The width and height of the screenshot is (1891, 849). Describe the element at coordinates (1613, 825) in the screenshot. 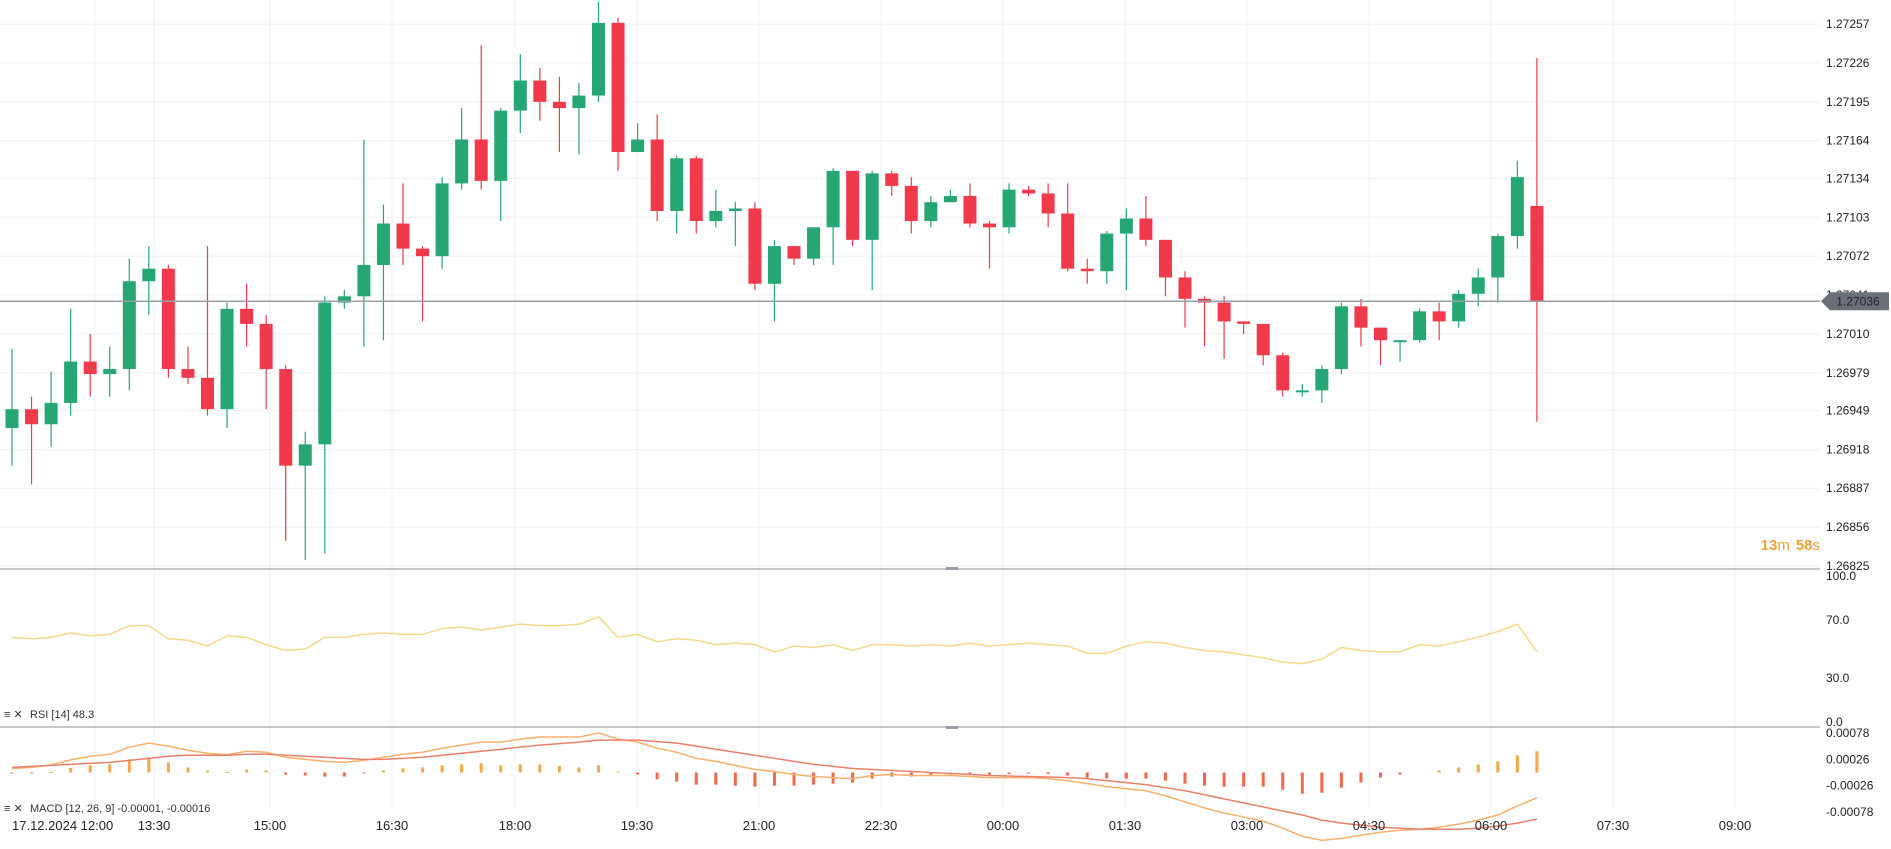

I see `time-tick-label: 07:30` at that location.